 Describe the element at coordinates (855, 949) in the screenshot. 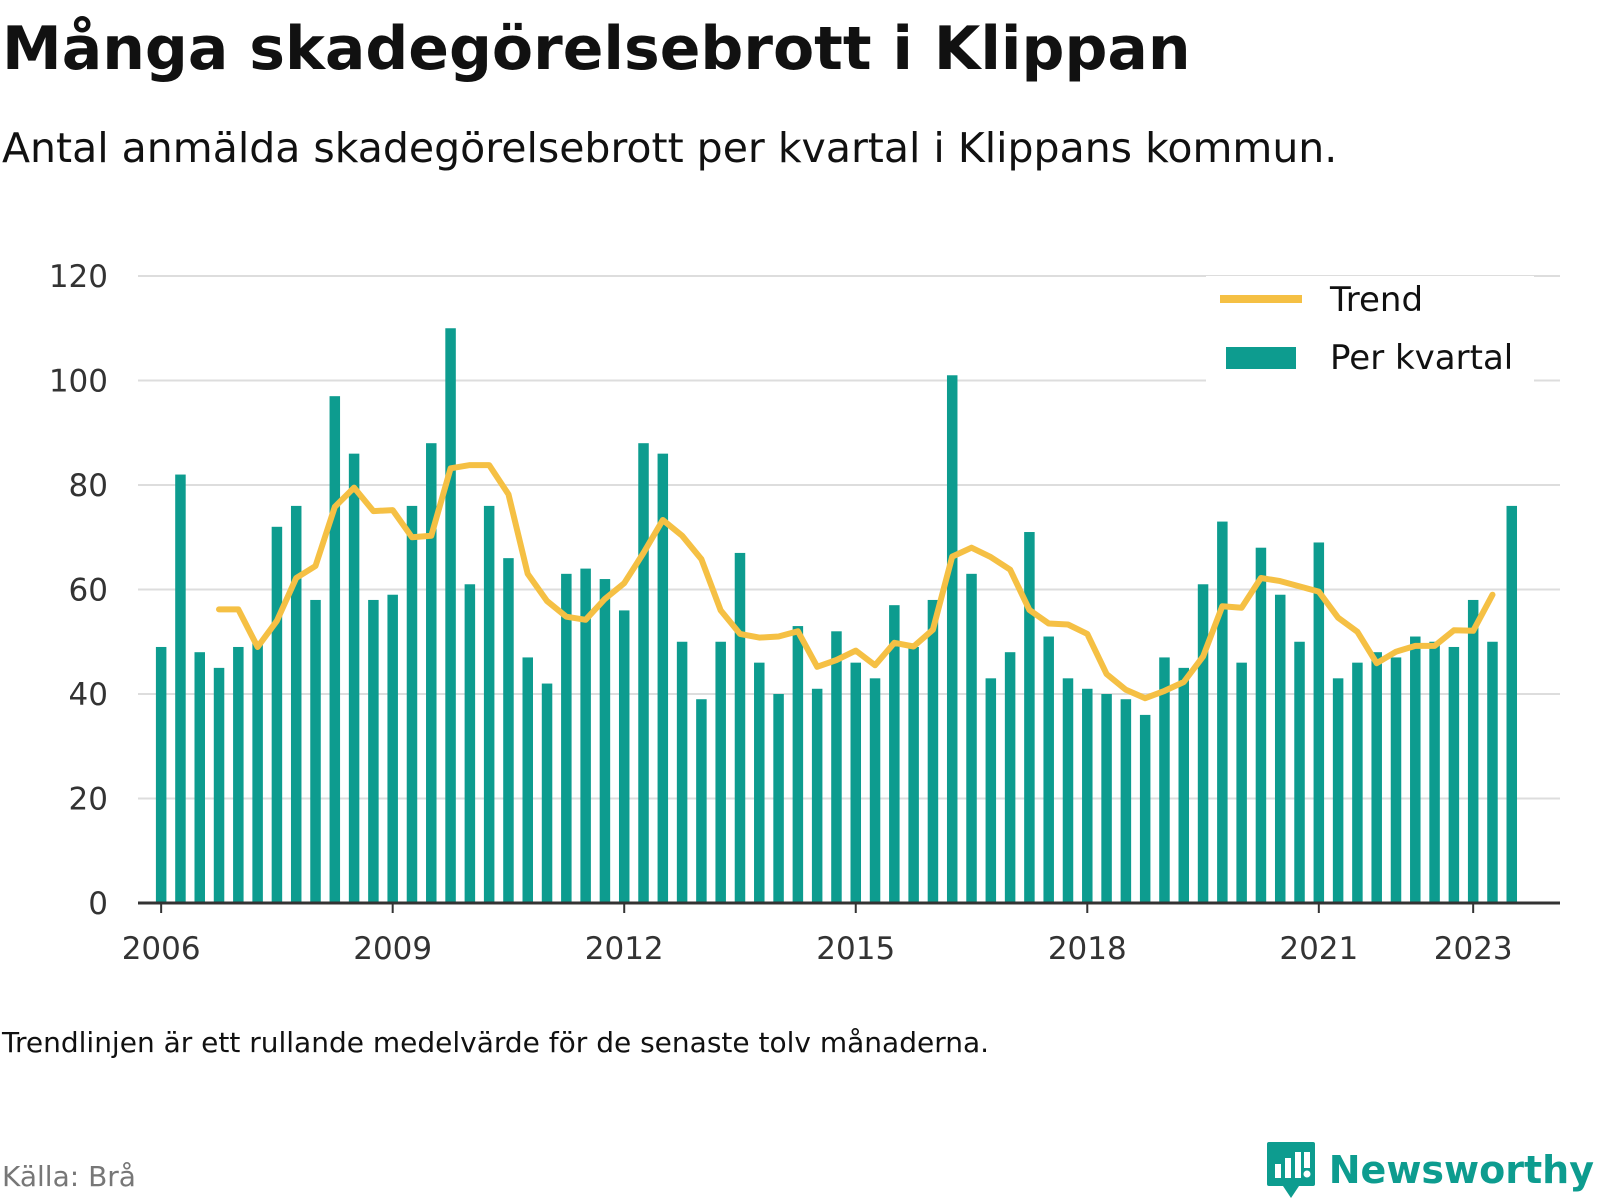

I see `x-tick-label: 2015` at that location.